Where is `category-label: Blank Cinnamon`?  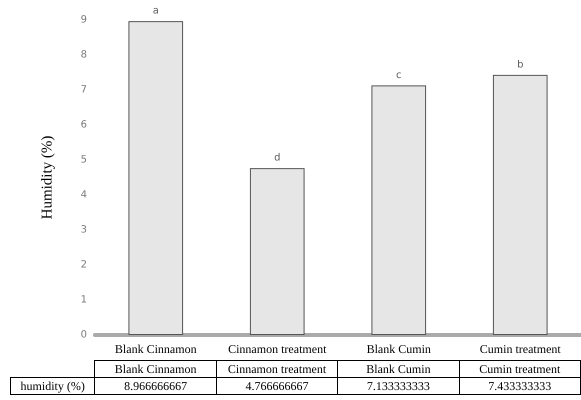 category-label: Blank Cinnamon is located at coordinates (155, 369).